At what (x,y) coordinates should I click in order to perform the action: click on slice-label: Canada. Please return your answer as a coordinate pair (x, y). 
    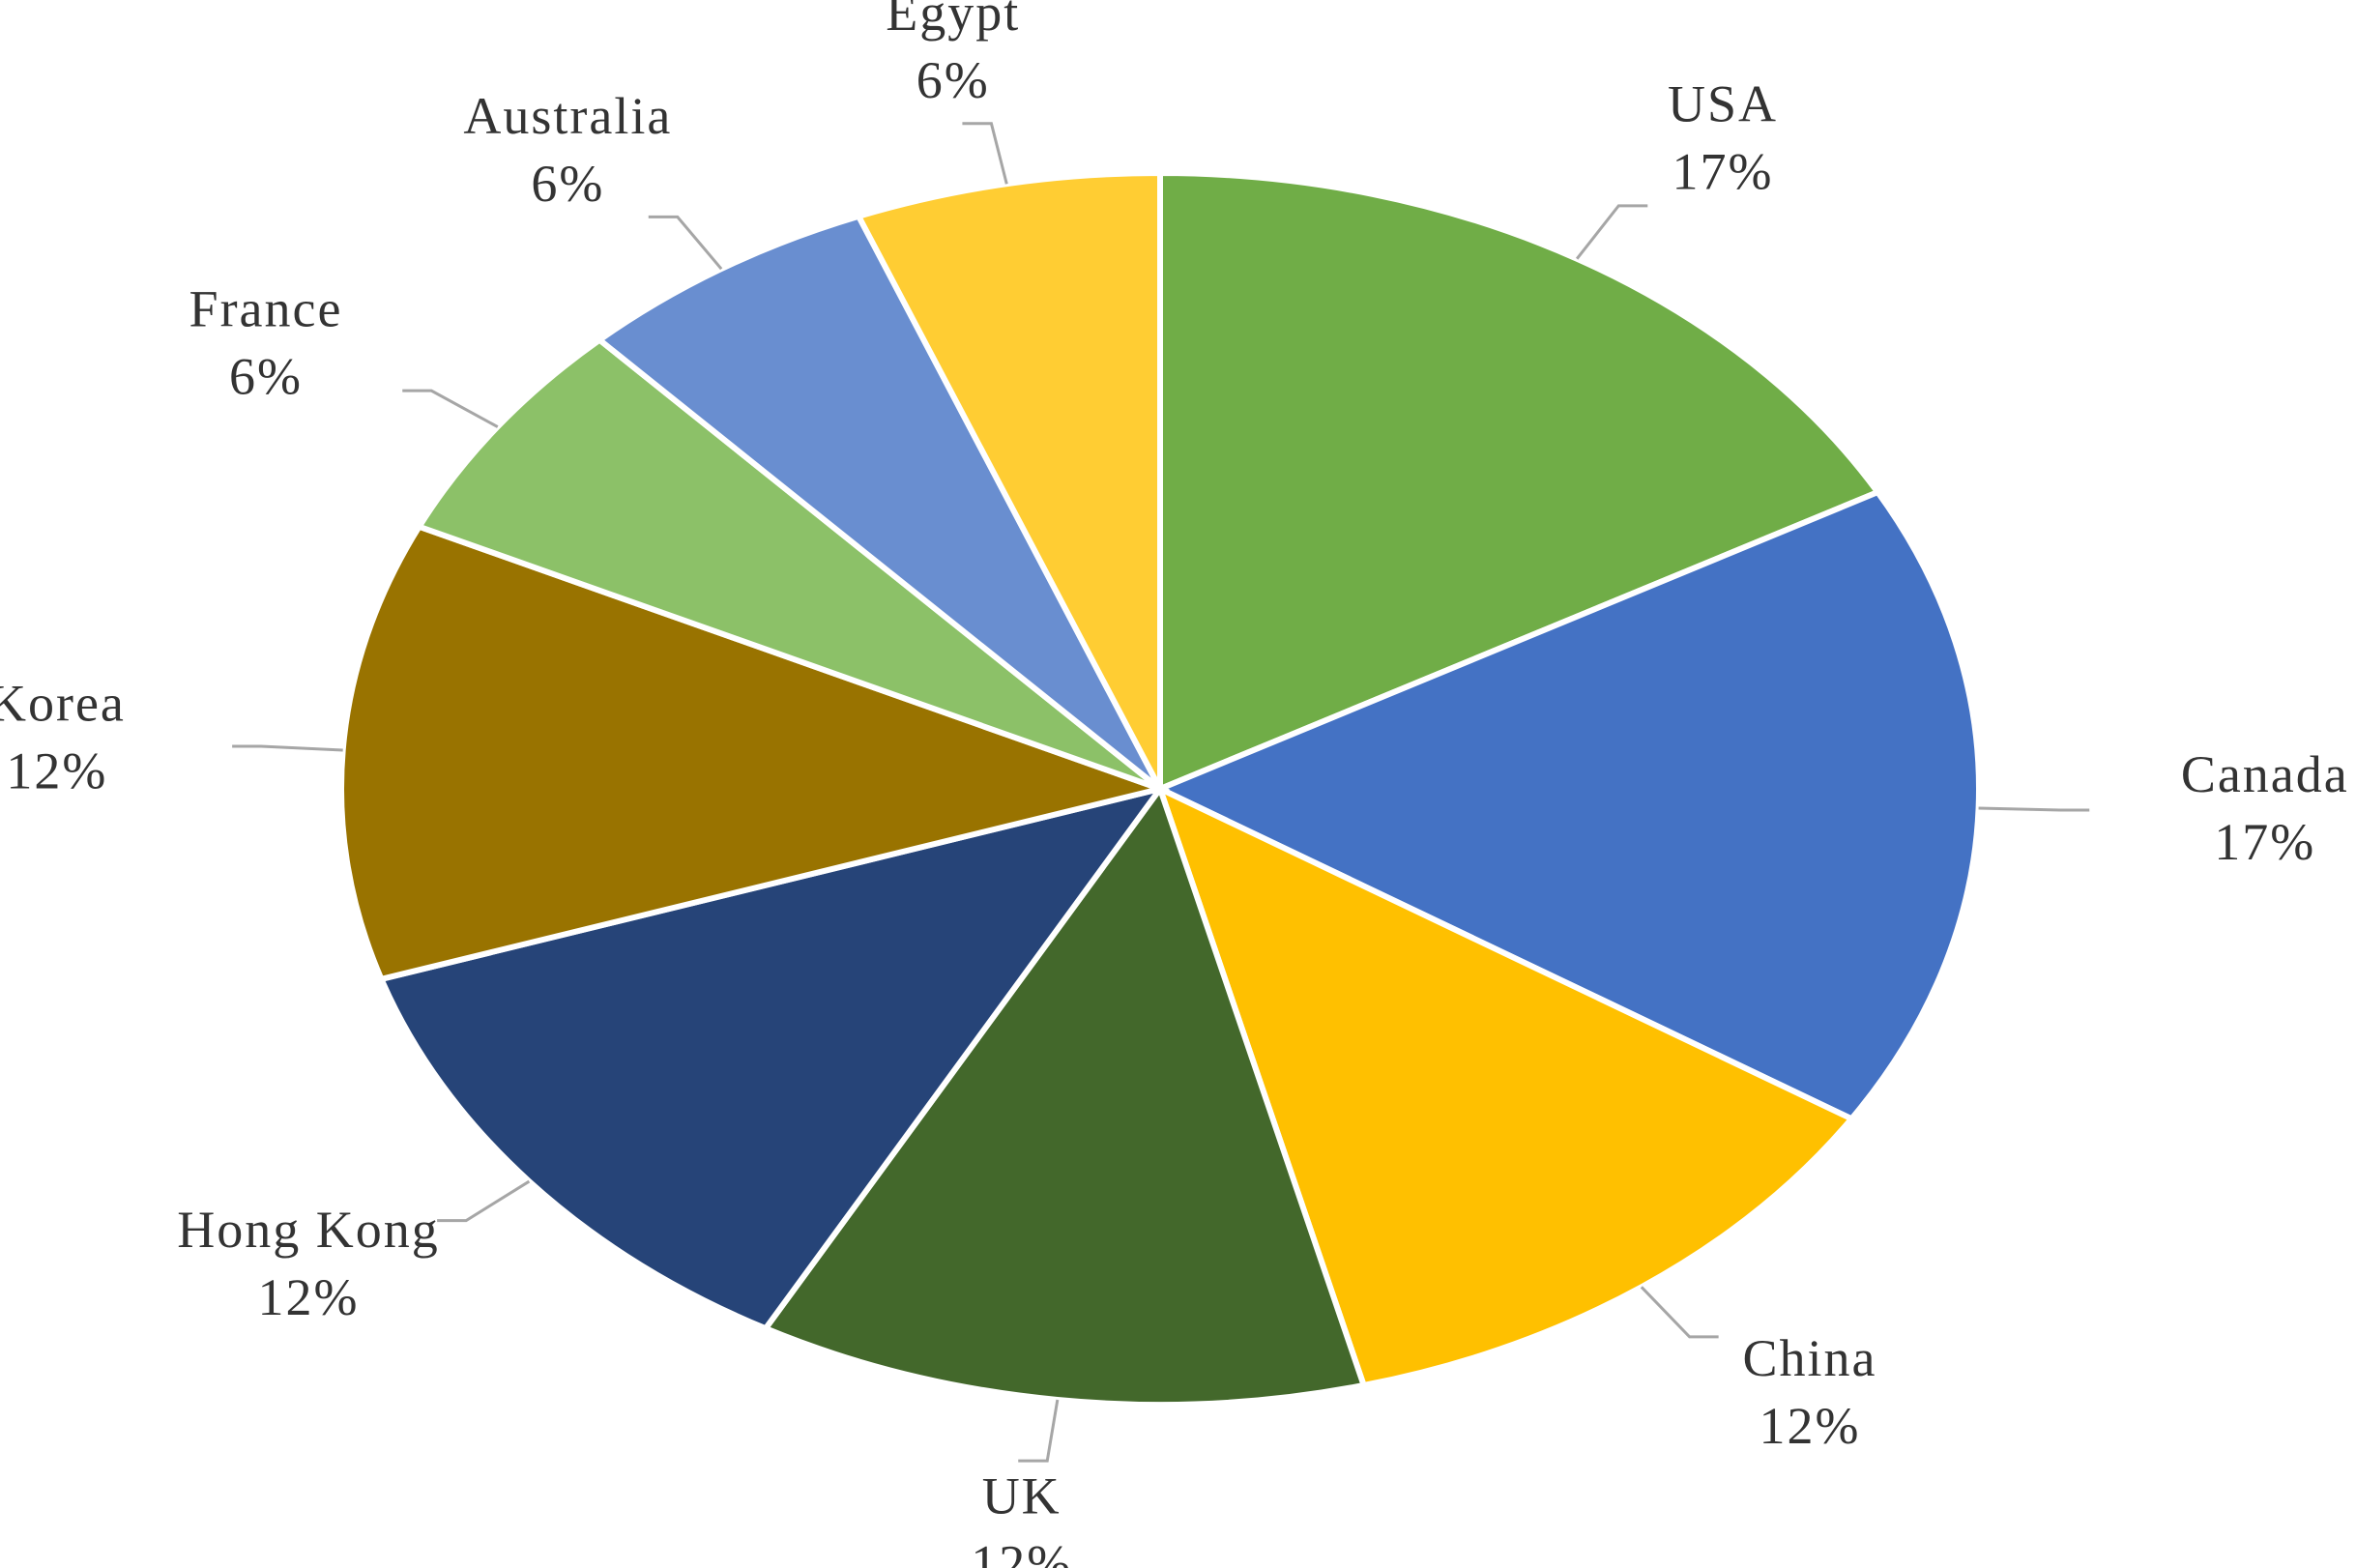
    Looking at the image, I should click on (2265, 774).